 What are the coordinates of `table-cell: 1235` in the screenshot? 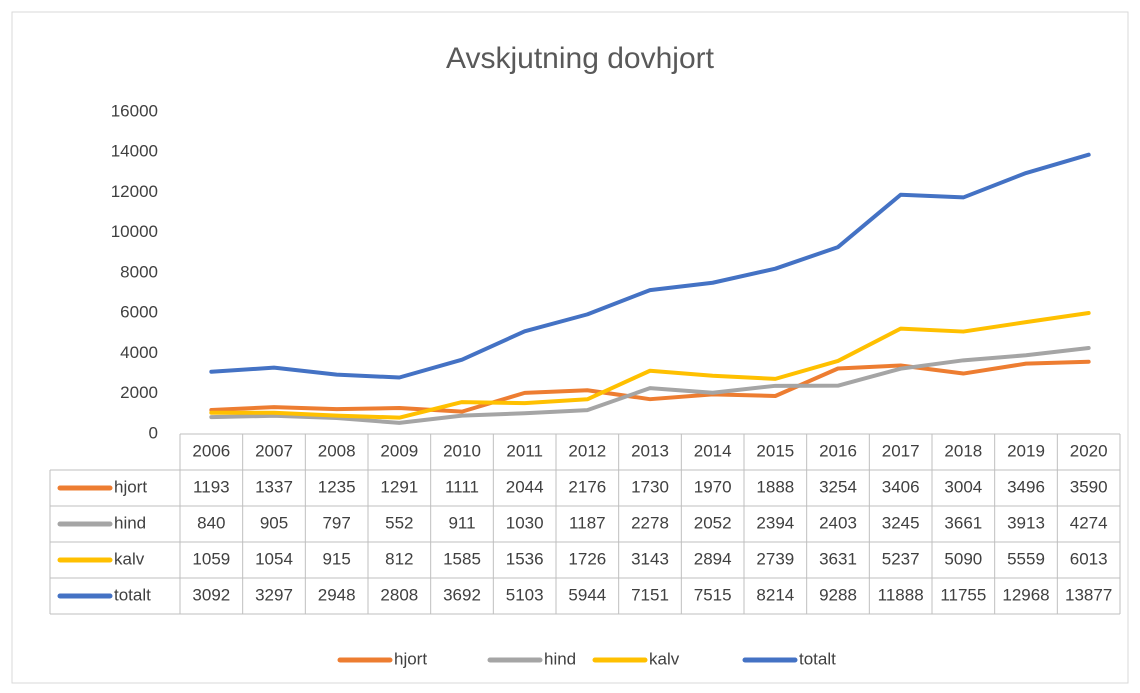 It's located at (337, 486).